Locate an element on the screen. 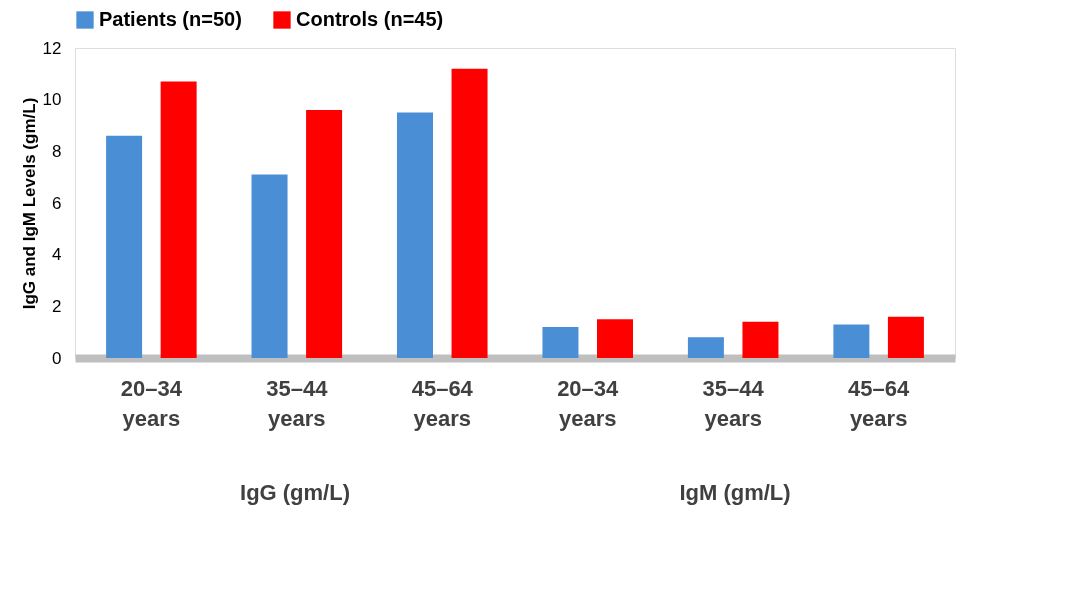 The width and height of the screenshot is (1081, 595). text: IgM (gm/L) is located at coordinates (735, 492).